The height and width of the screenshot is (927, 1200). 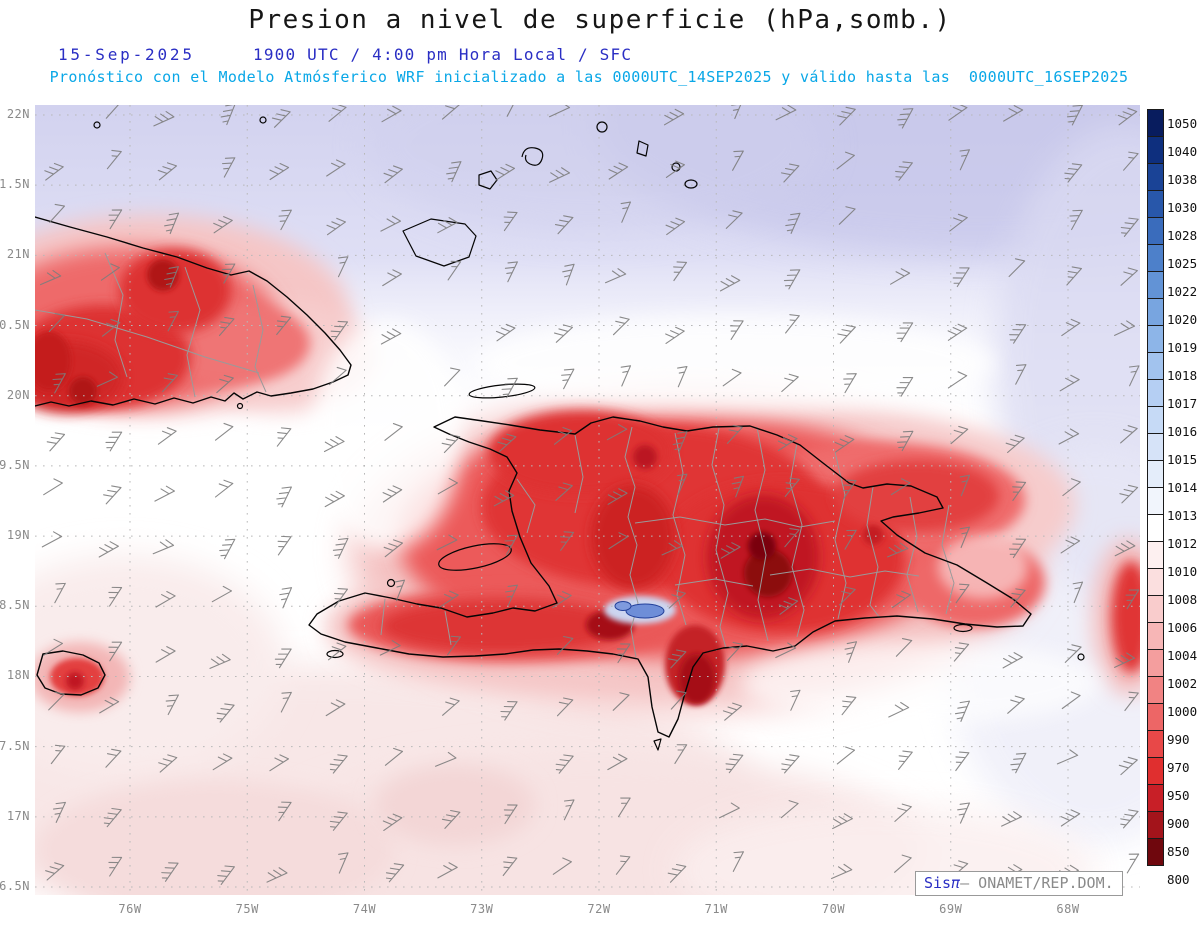 I want to click on mayaguana-cay, so click(x=263, y=120).